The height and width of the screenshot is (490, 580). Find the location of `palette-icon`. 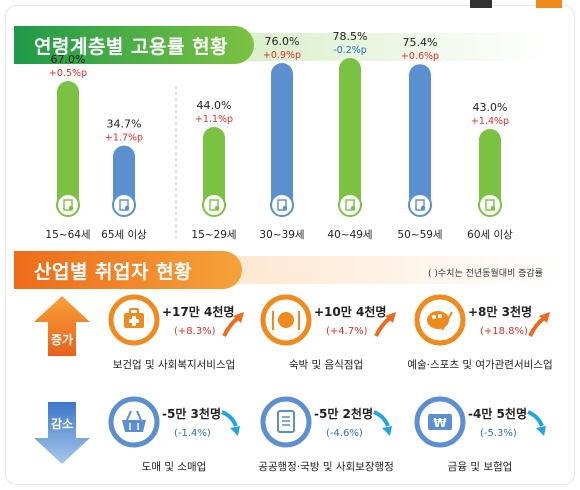

palette-icon is located at coordinates (440, 321).